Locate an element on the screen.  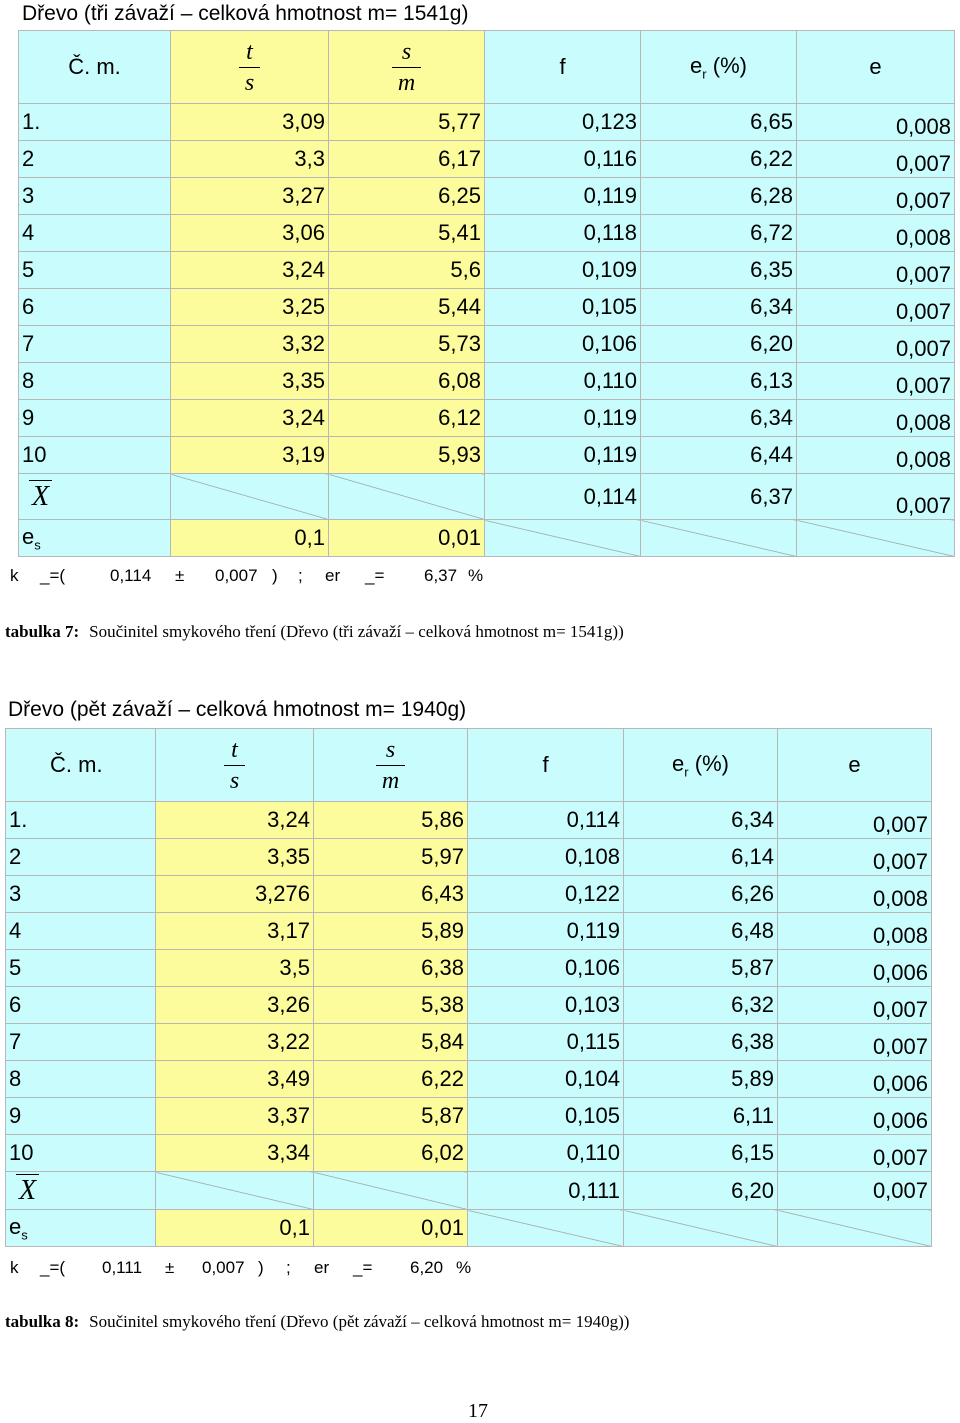
table7-cell-er-value: 6,22 is located at coordinates (718, 159).